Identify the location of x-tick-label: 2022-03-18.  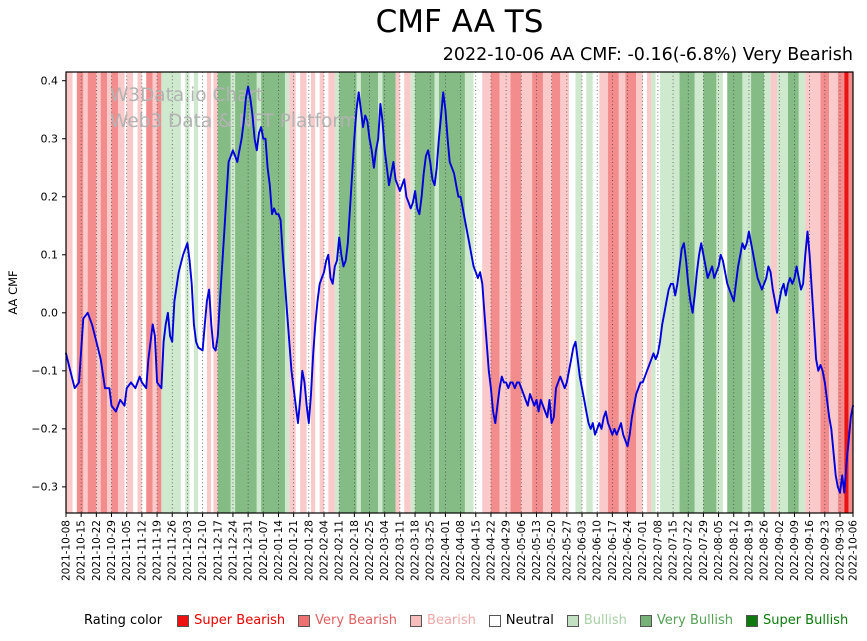
(416, 550).